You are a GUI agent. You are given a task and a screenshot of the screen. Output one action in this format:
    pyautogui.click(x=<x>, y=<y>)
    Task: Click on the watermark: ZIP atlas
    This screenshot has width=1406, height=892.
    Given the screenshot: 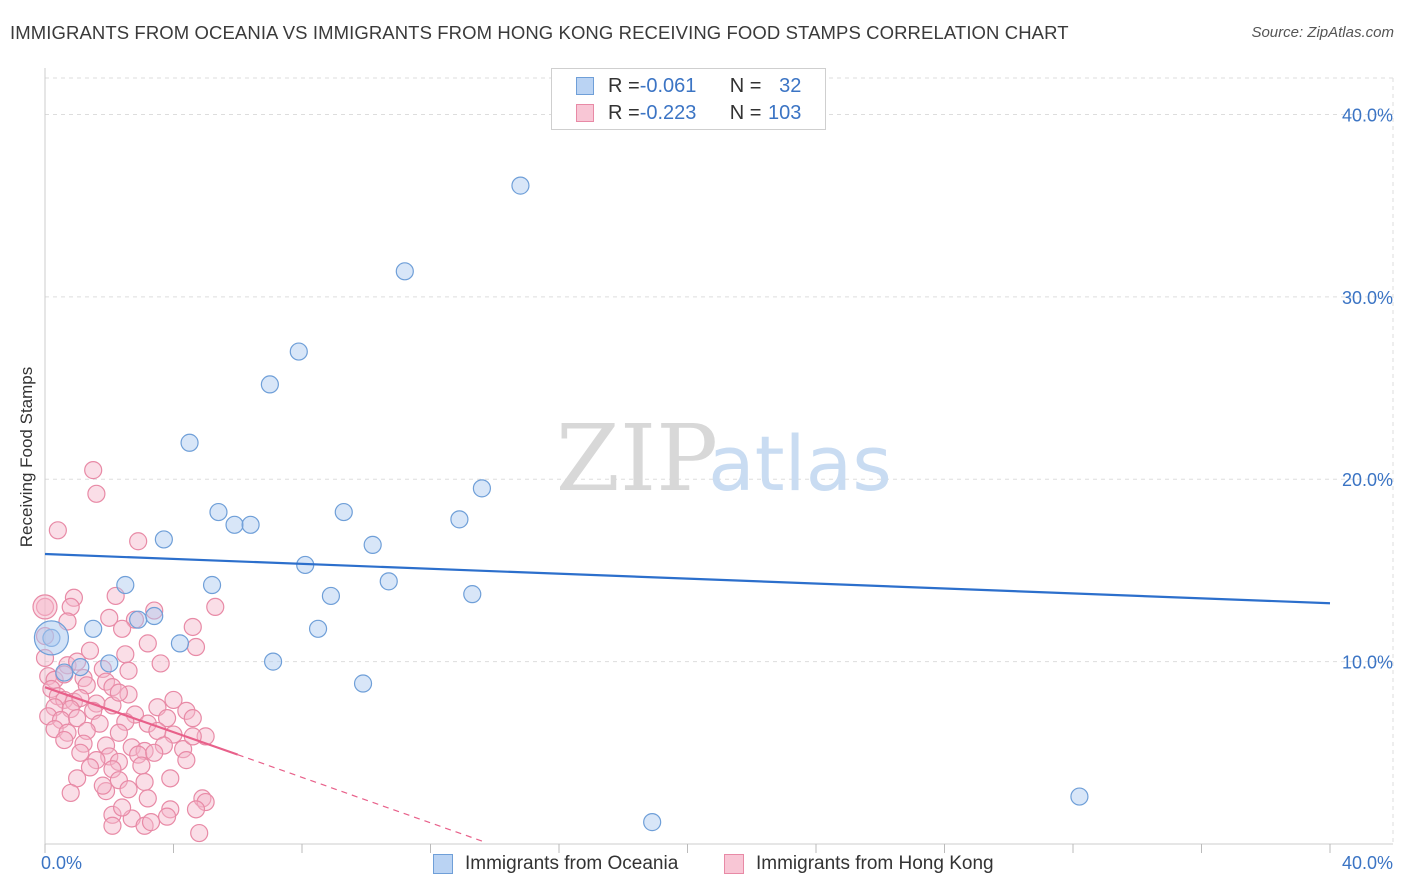 What is the action you would take?
    pyautogui.click(x=724, y=458)
    